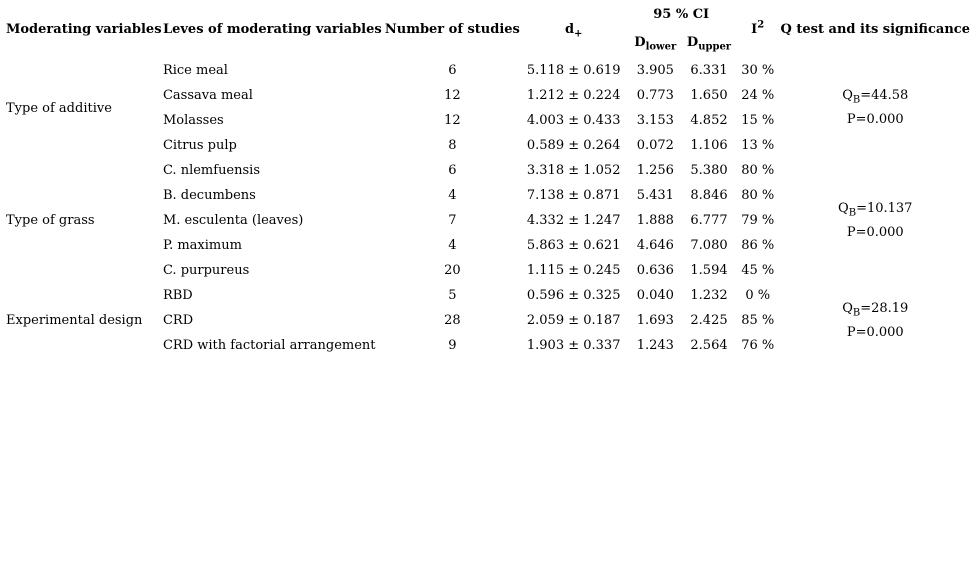 This screenshot has width=970, height=568. I want to click on q-value: =44.58, so click(884, 95).